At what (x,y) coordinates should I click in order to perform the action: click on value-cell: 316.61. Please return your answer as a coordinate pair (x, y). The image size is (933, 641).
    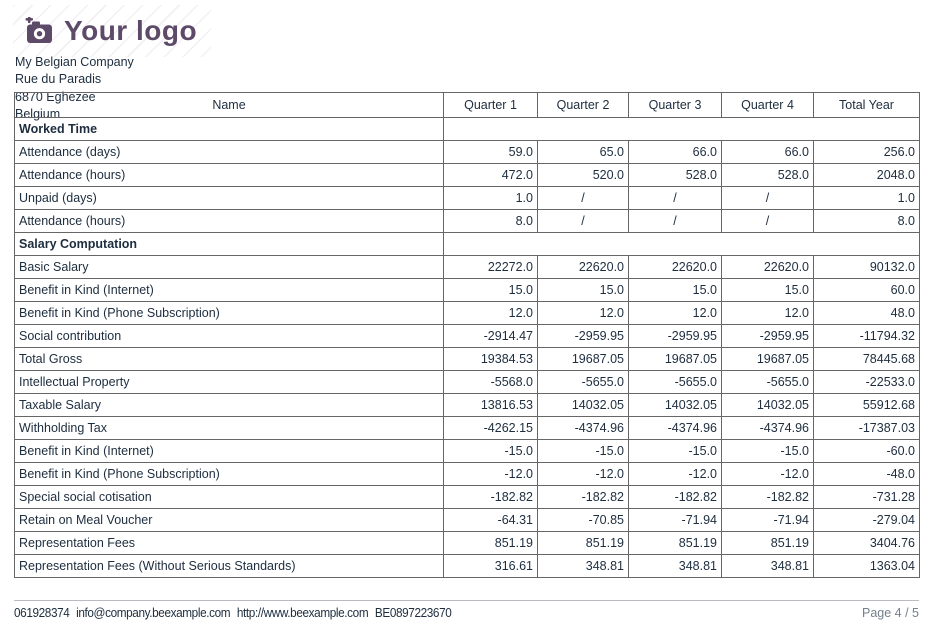
    Looking at the image, I should click on (490, 566).